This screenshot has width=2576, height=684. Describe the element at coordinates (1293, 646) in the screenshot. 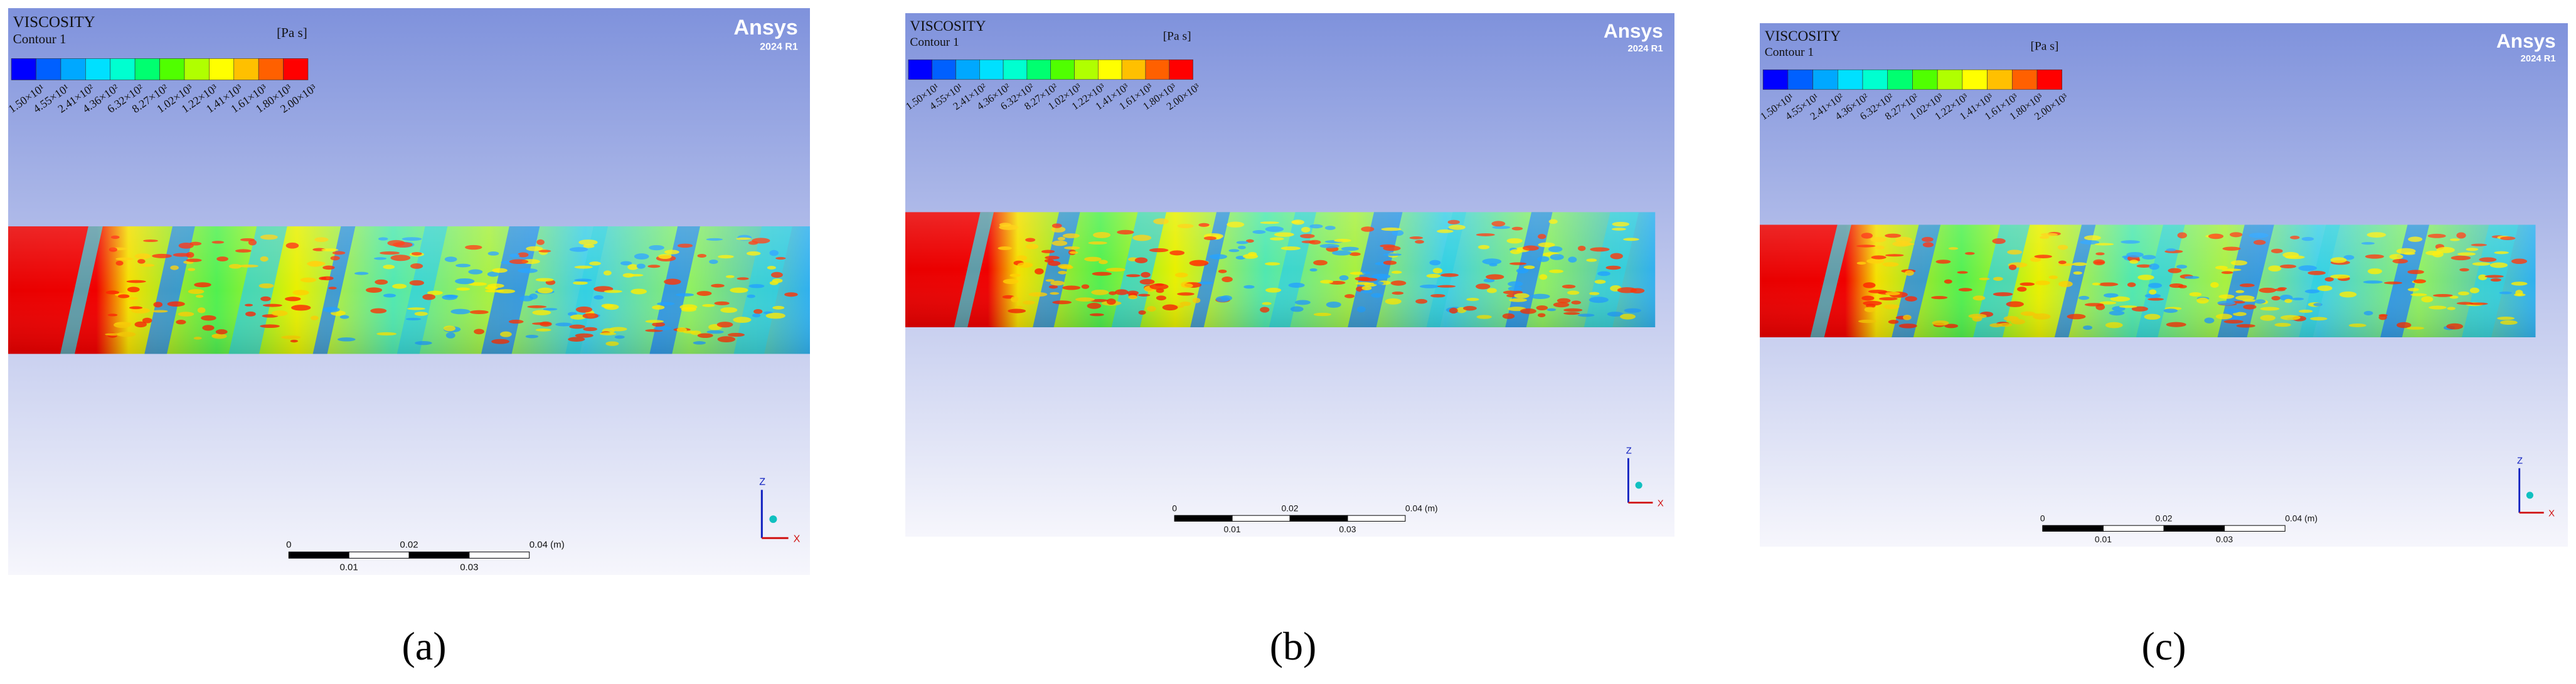

I see `panel-caption: (b)` at that location.